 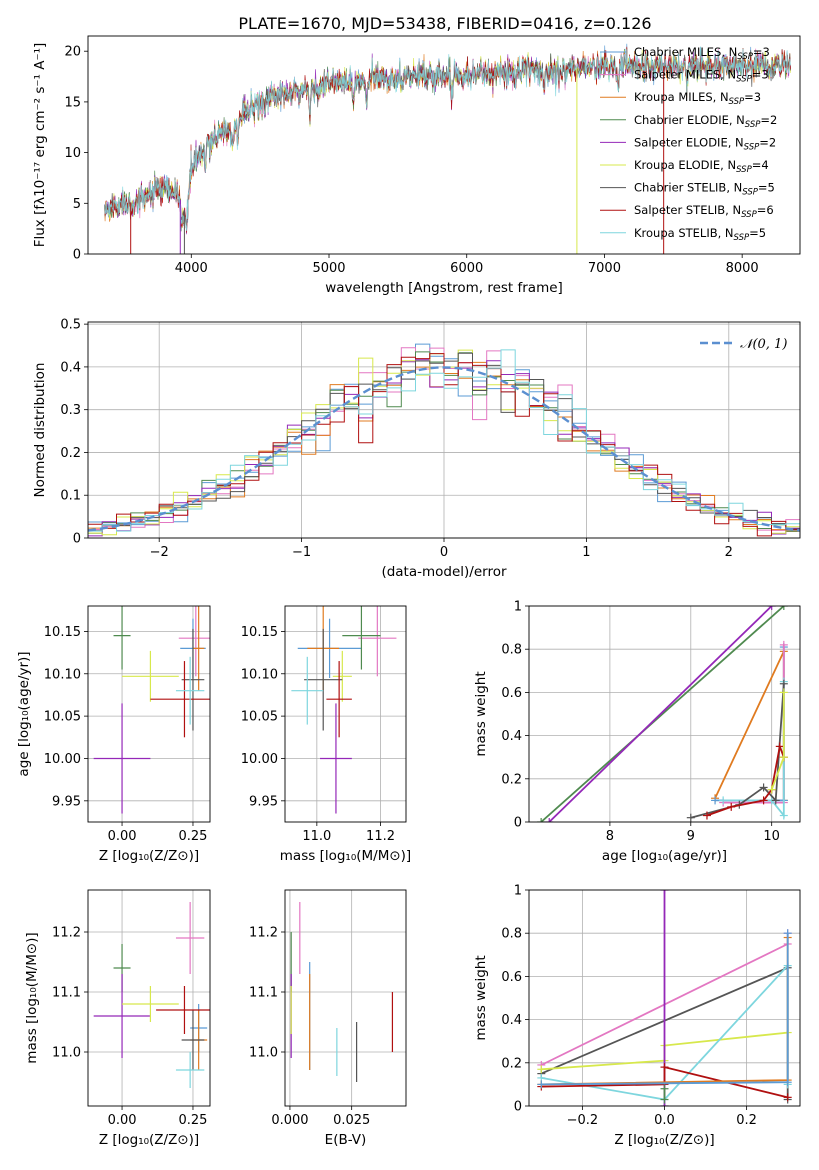 What do you see at coordinates (746, 1120) in the screenshot?
I see `x-tick-label: 0.2` at bounding box center [746, 1120].